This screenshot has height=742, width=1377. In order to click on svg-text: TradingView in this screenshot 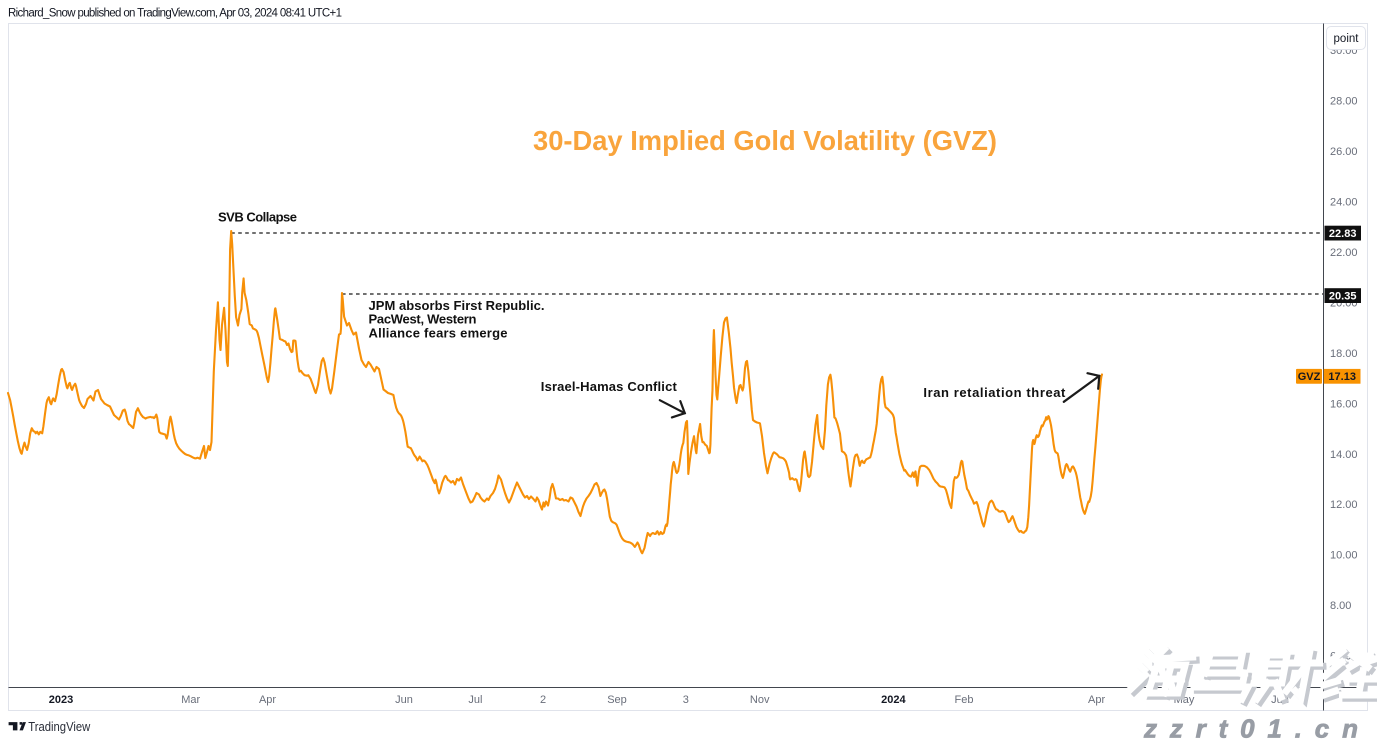, I will do `click(59, 727)`.